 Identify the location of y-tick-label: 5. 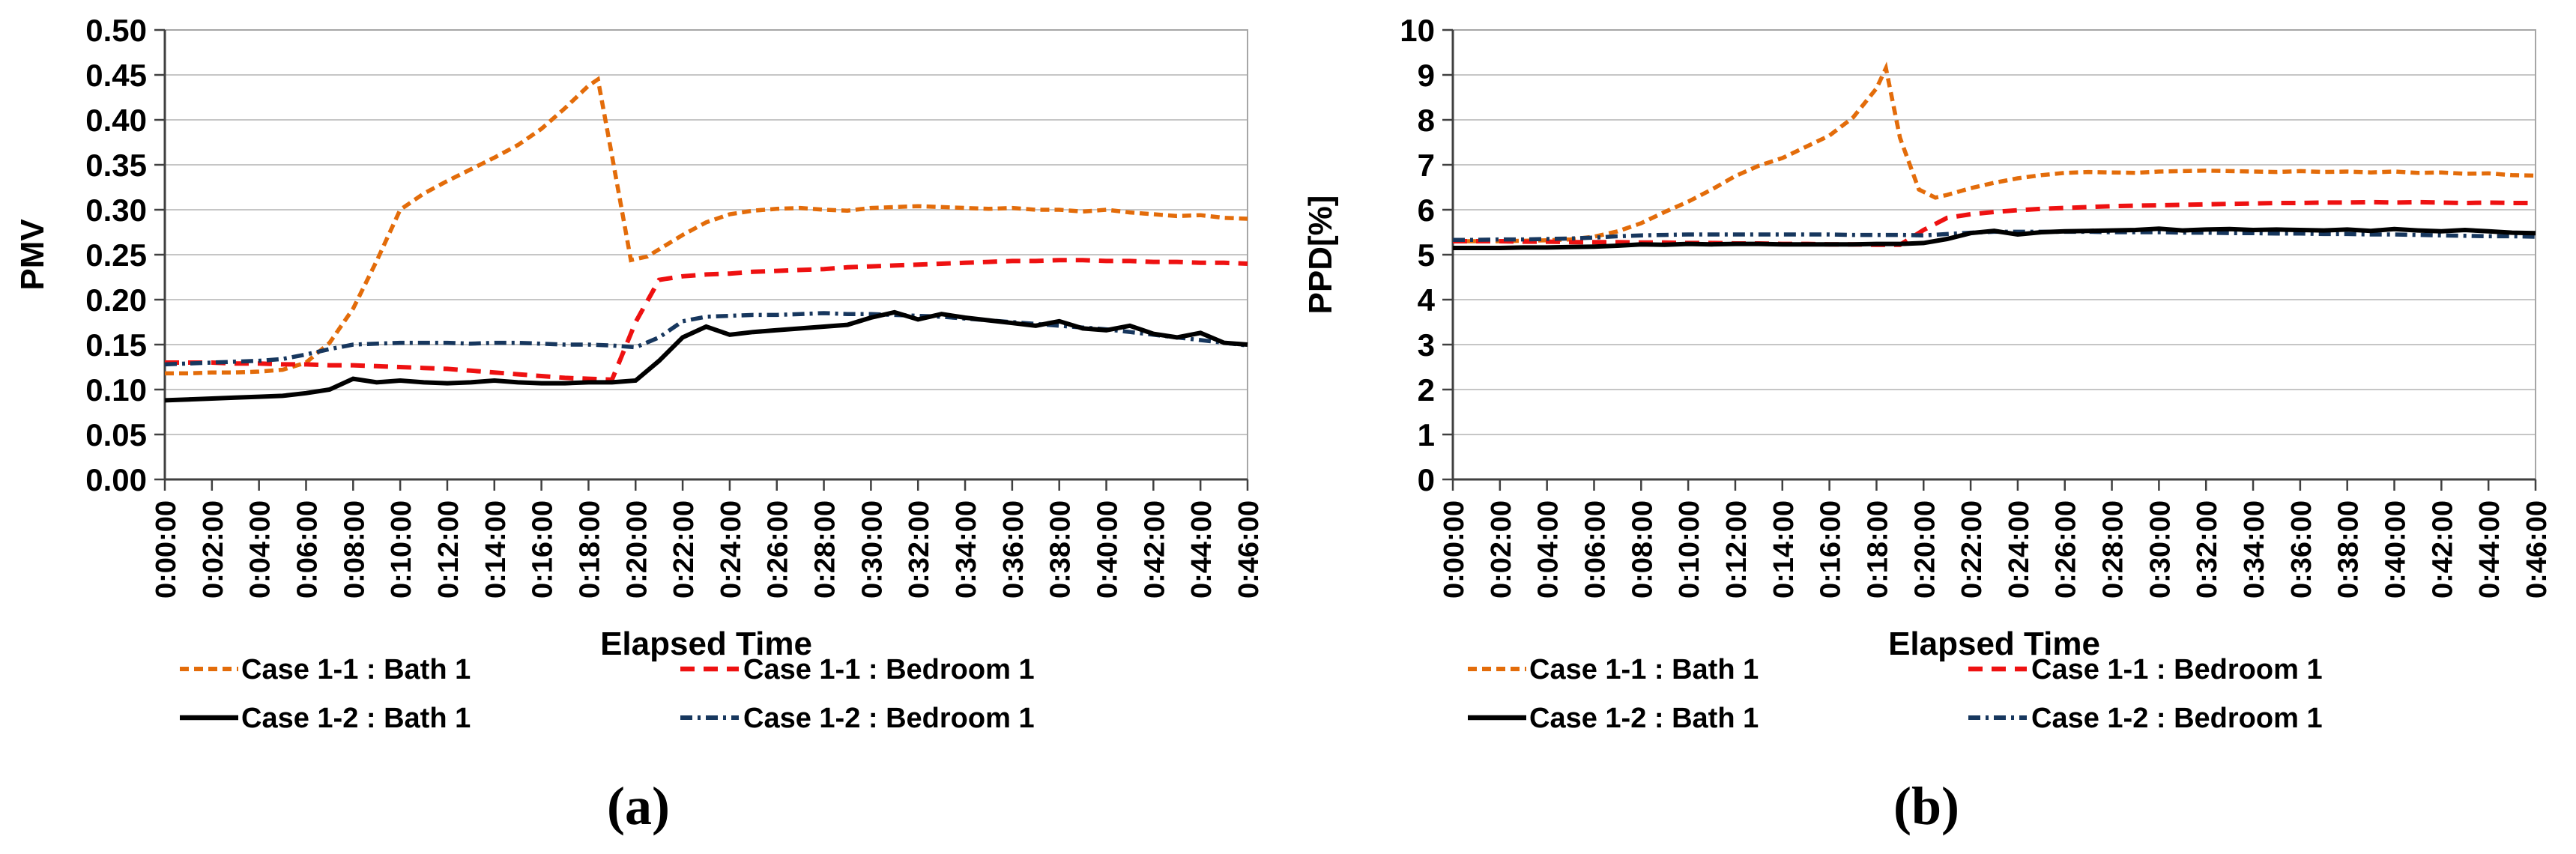
(1426, 255).